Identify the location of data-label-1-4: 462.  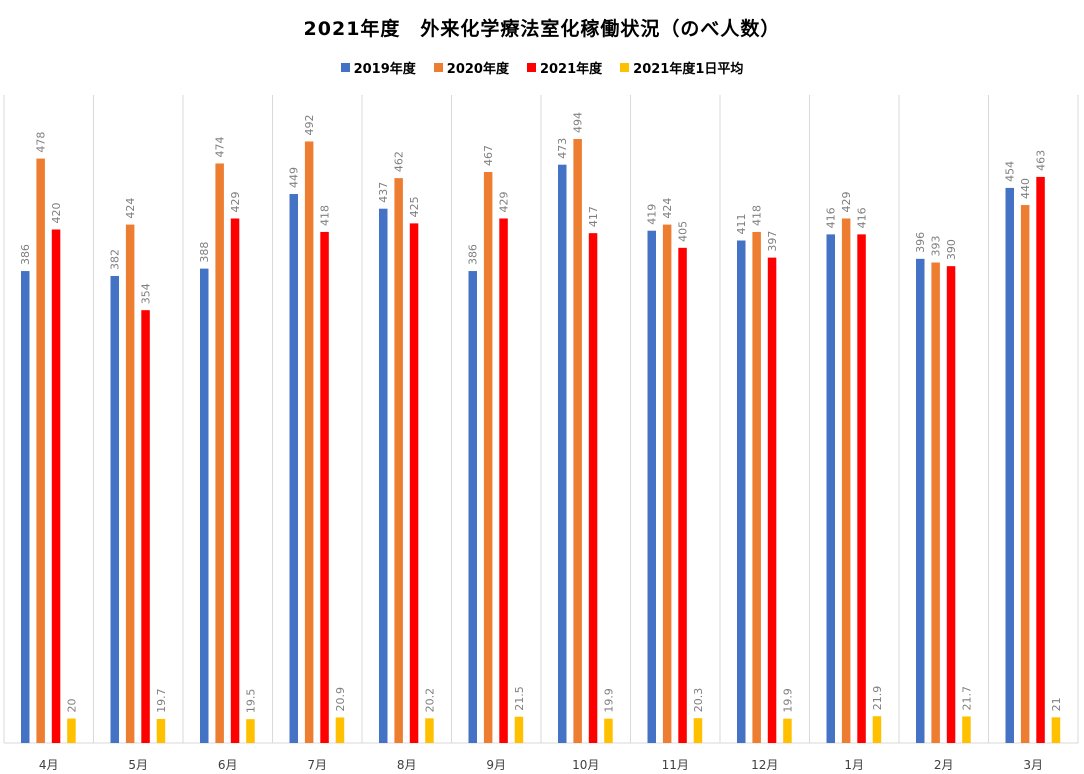
(399, 161).